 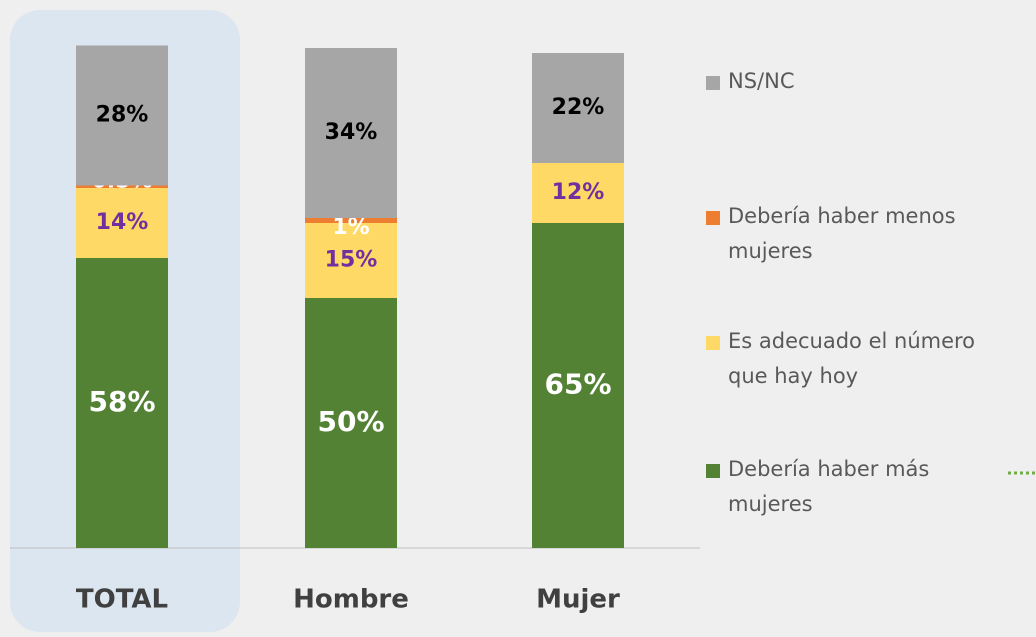 What do you see at coordinates (829, 486) in the screenshot?
I see `legend-label: Debería haber más mujeres` at bounding box center [829, 486].